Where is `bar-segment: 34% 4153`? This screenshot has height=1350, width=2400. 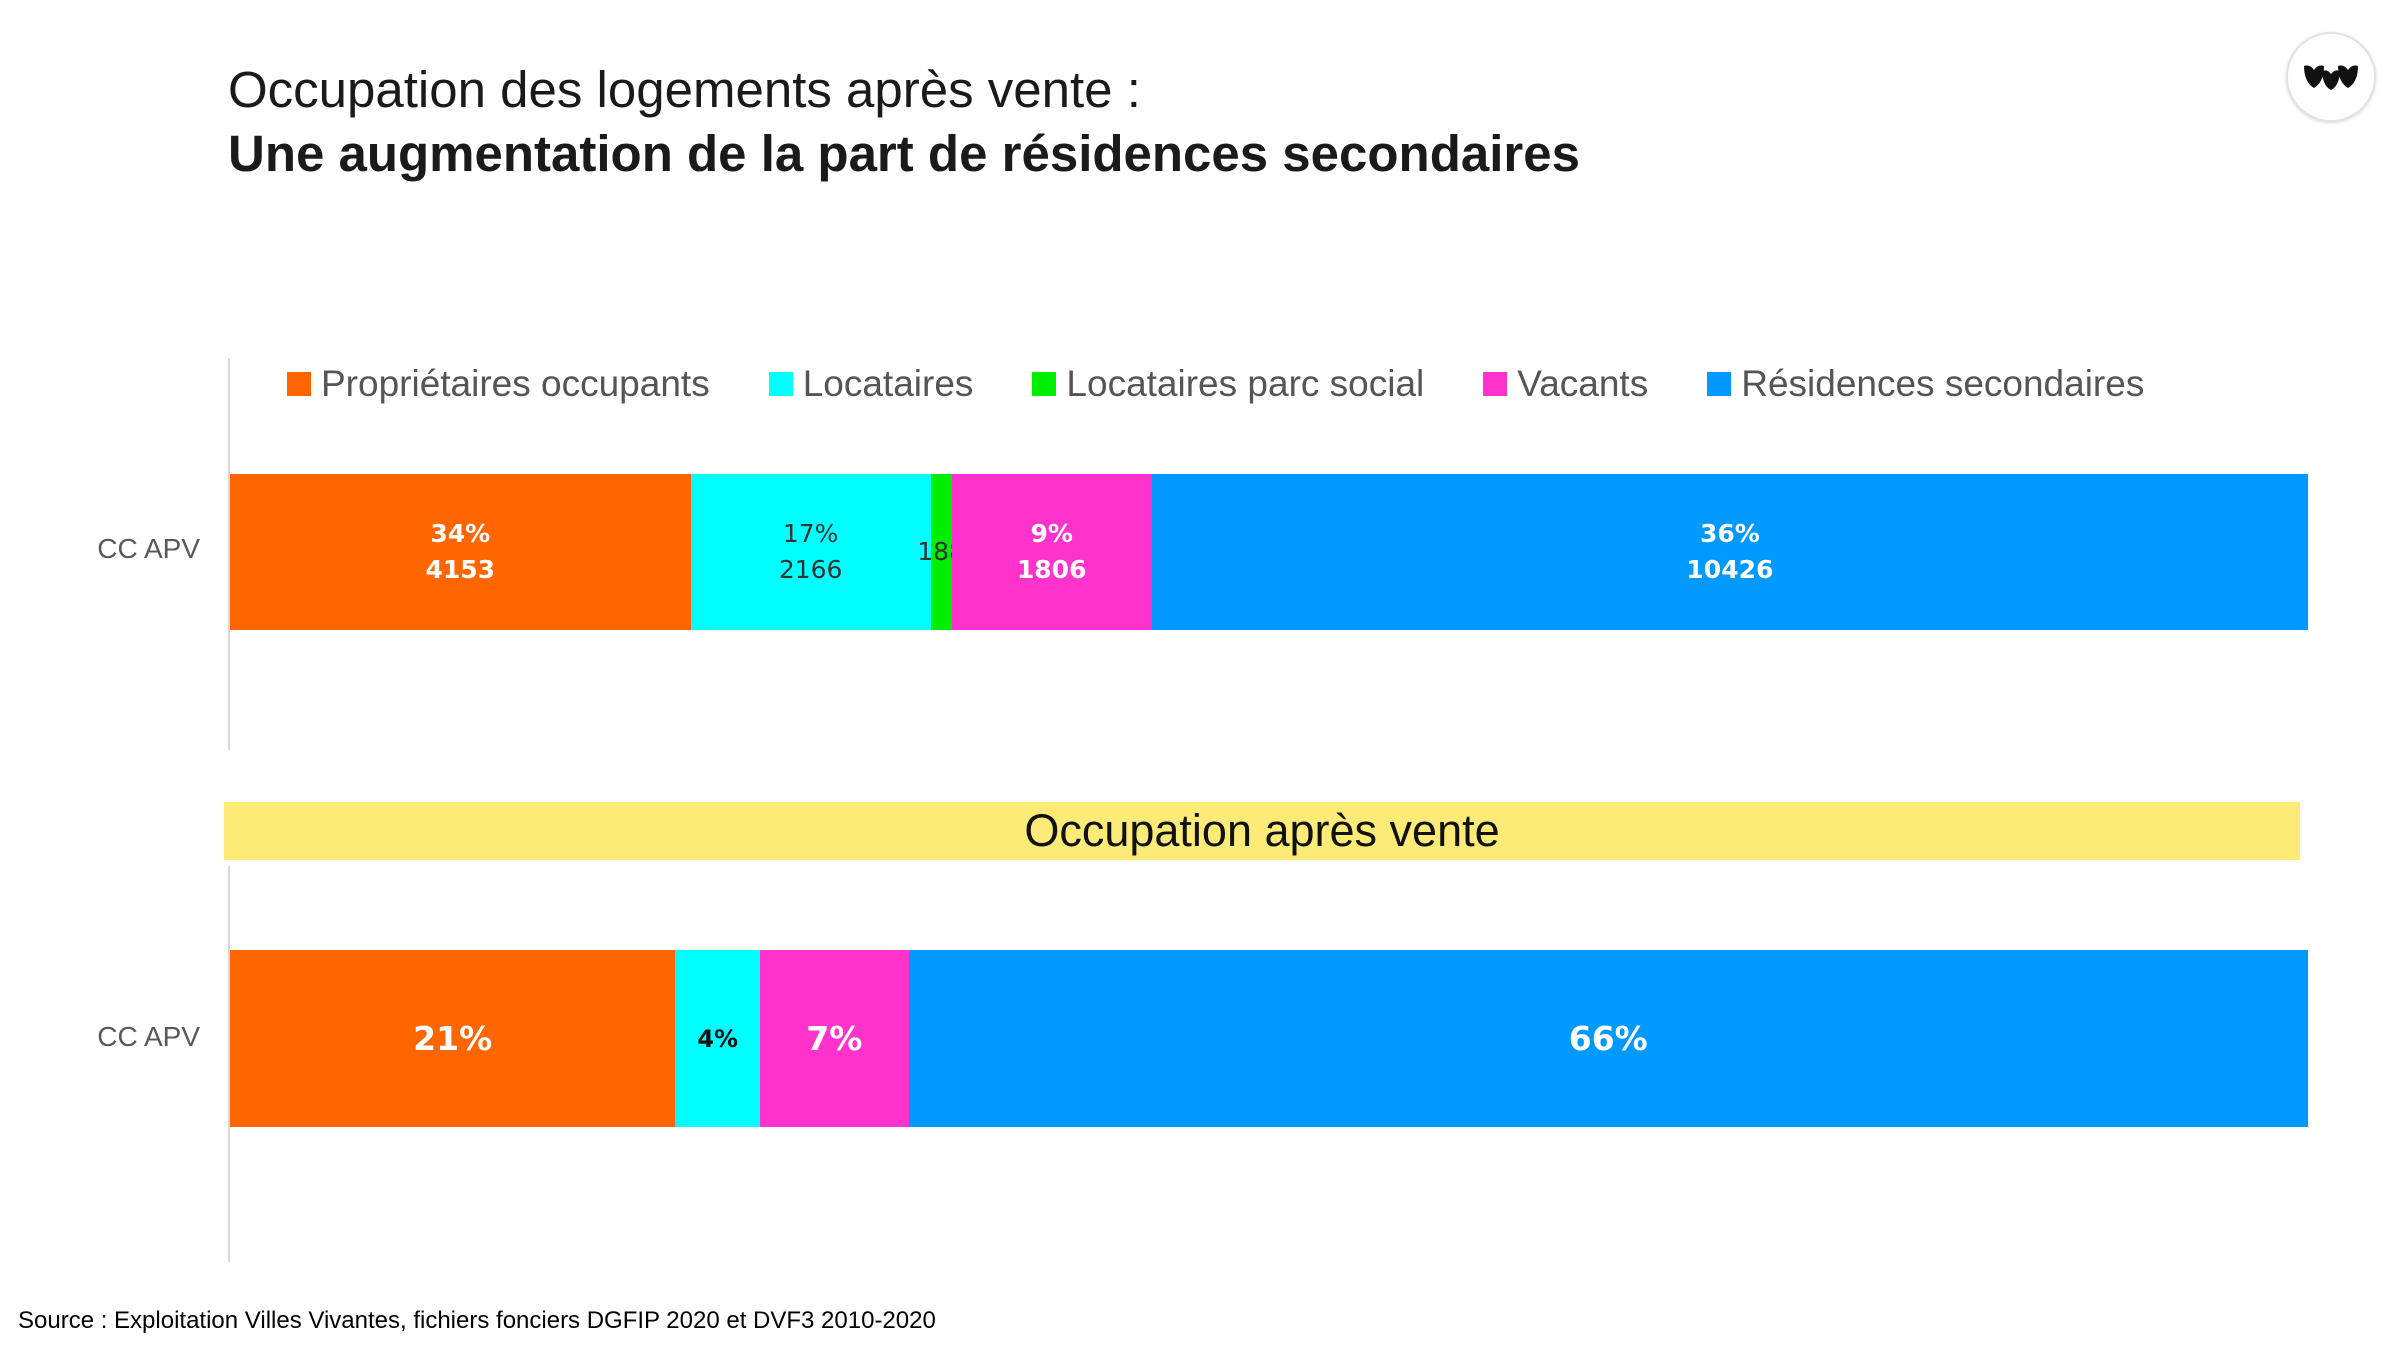
bar-segment: 34% 4153 is located at coordinates (460, 552).